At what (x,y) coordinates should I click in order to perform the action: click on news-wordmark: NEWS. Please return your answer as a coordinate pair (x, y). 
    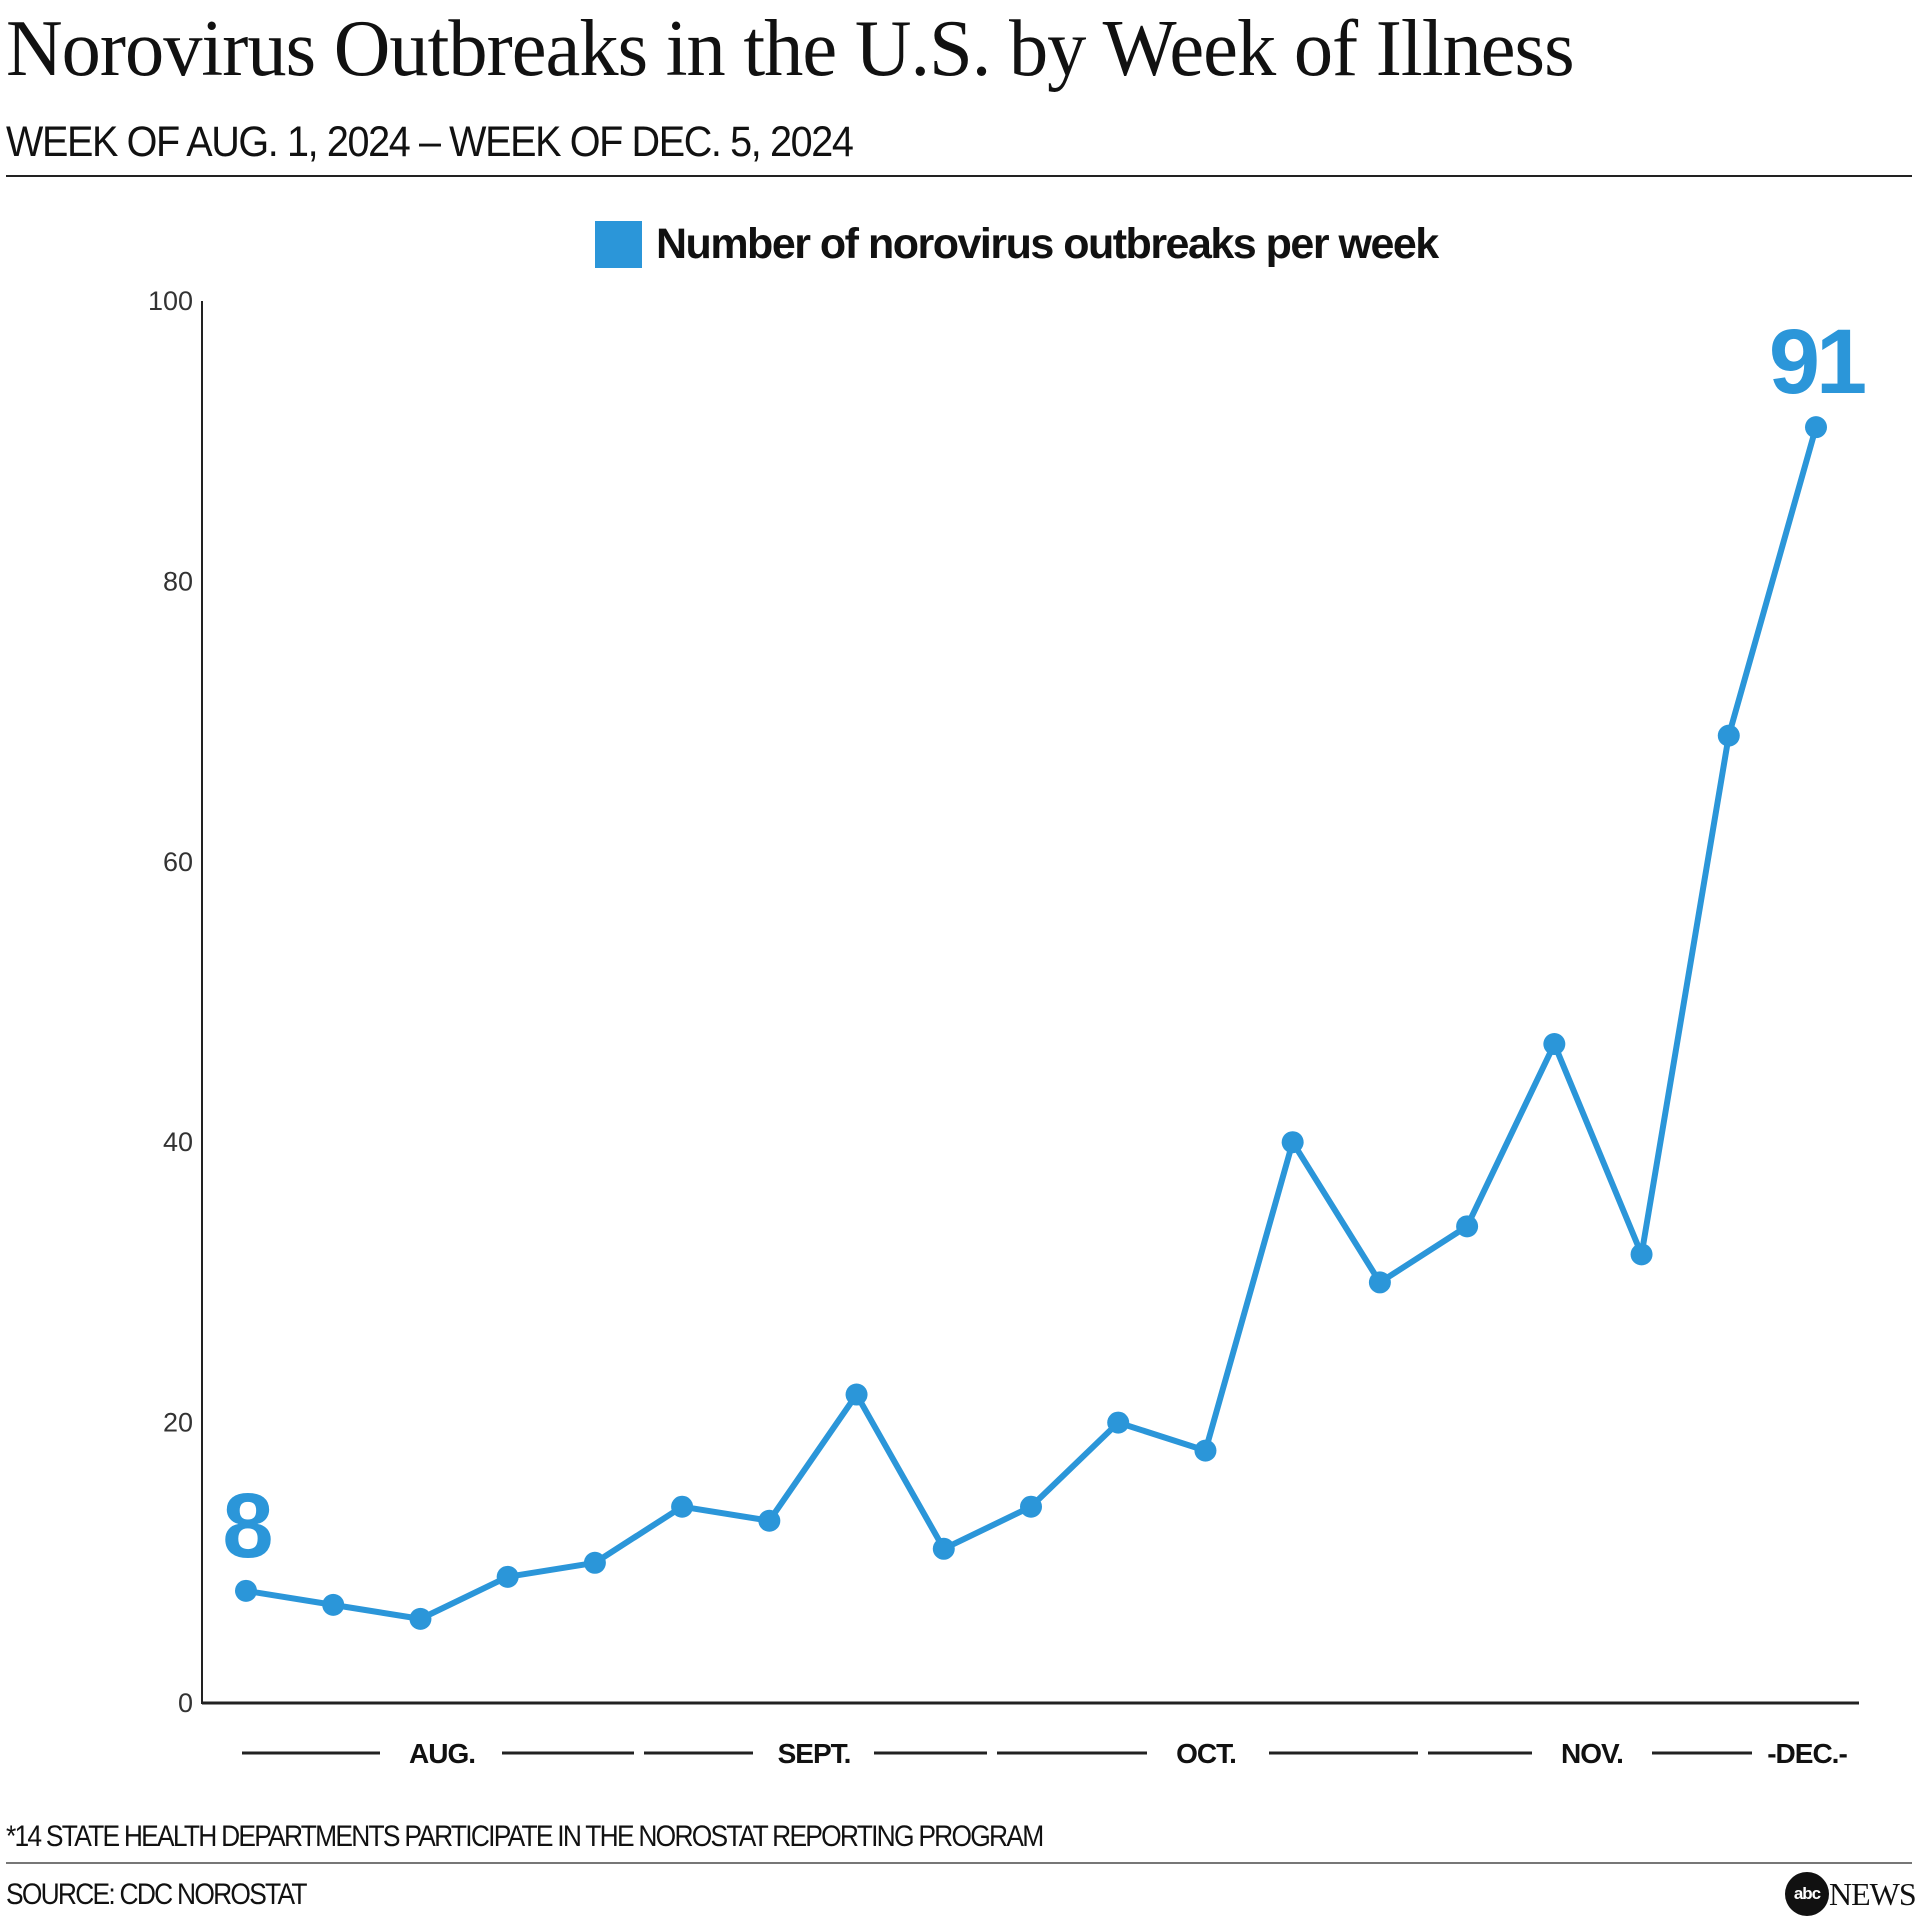
    Looking at the image, I should click on (1873, 1893).